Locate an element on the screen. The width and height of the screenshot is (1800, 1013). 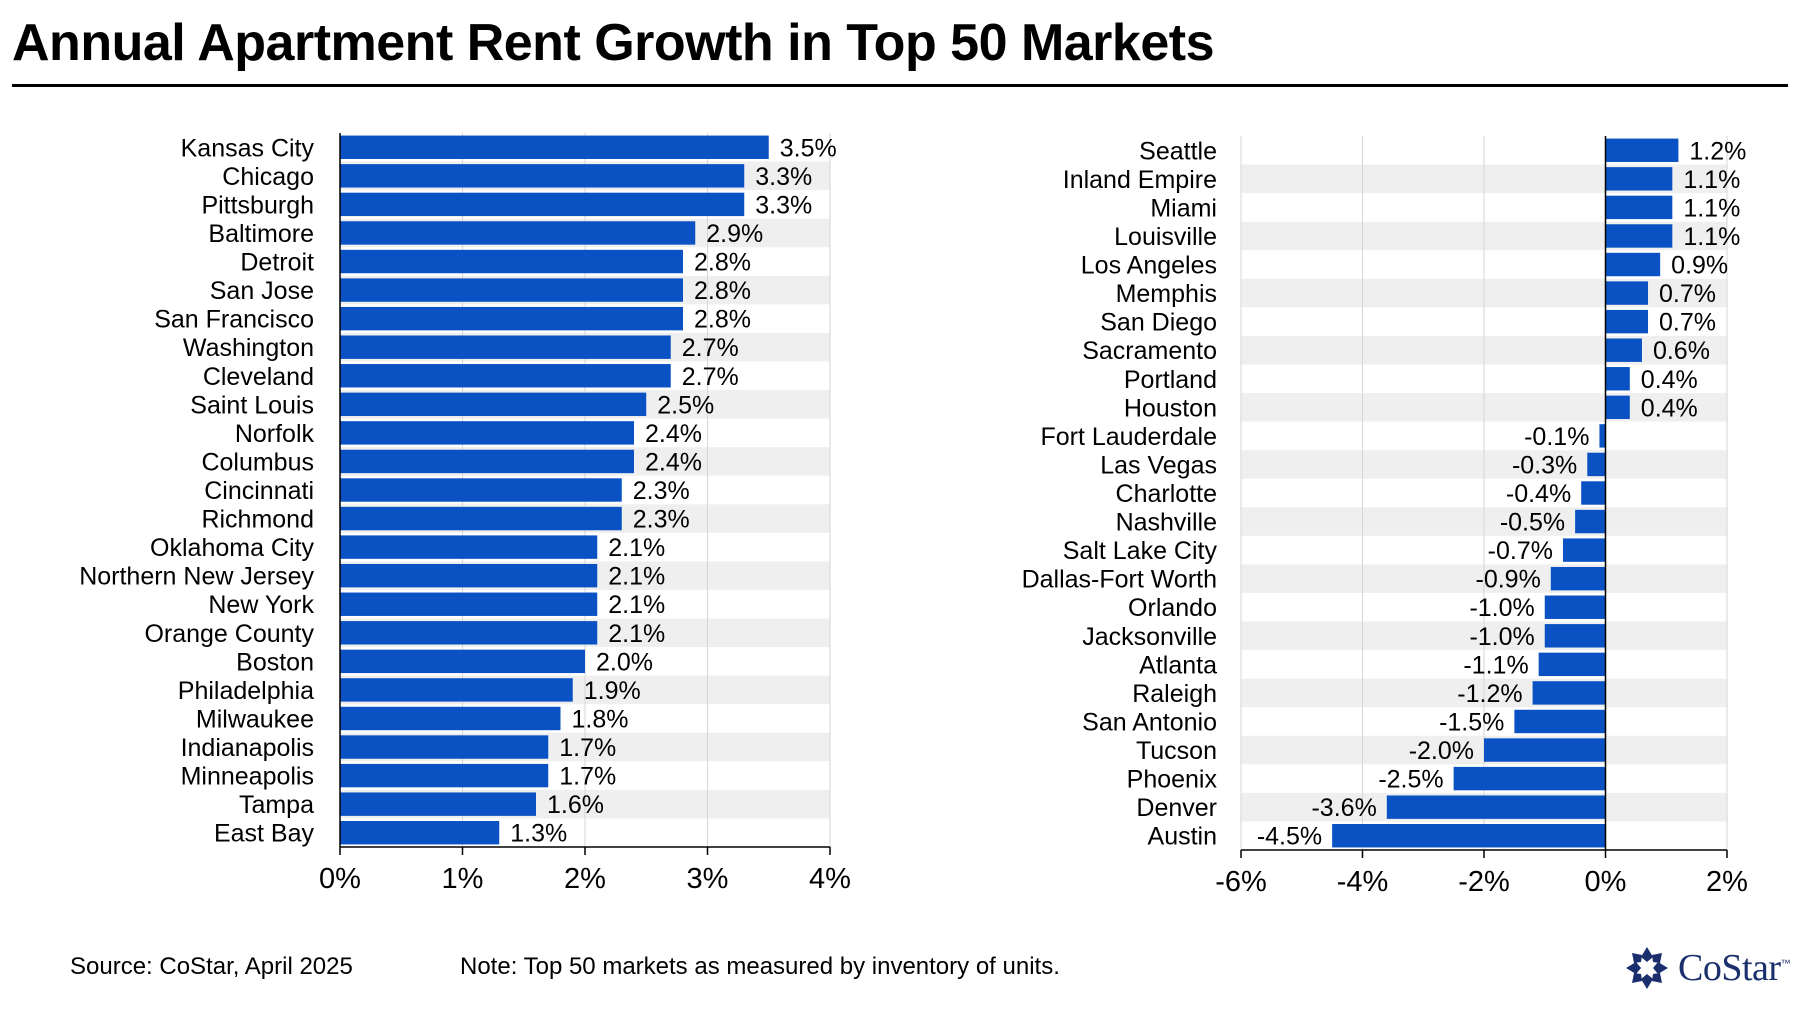
bar-san-antonio is located at coordinates (1560, 721).